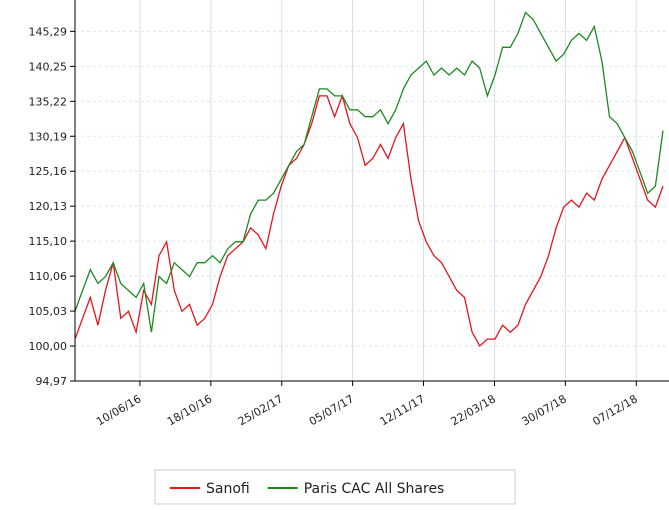 The image size is (669, 510). I want to click on y-tick-label: 100,00, so click(48, 346).